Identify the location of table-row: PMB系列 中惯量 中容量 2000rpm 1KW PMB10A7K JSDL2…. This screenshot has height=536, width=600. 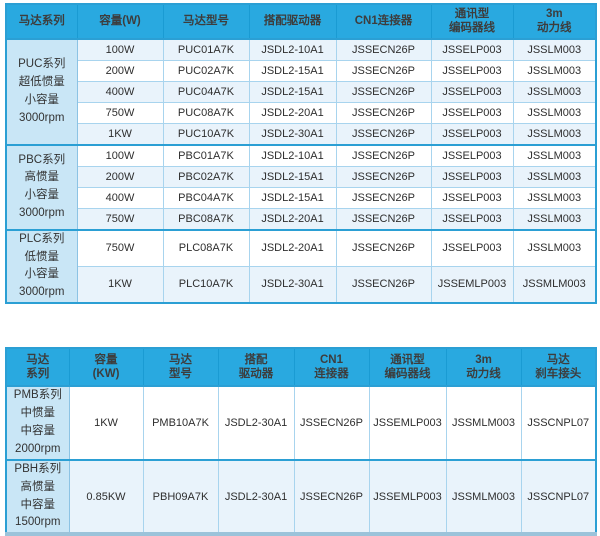
(301, 423).